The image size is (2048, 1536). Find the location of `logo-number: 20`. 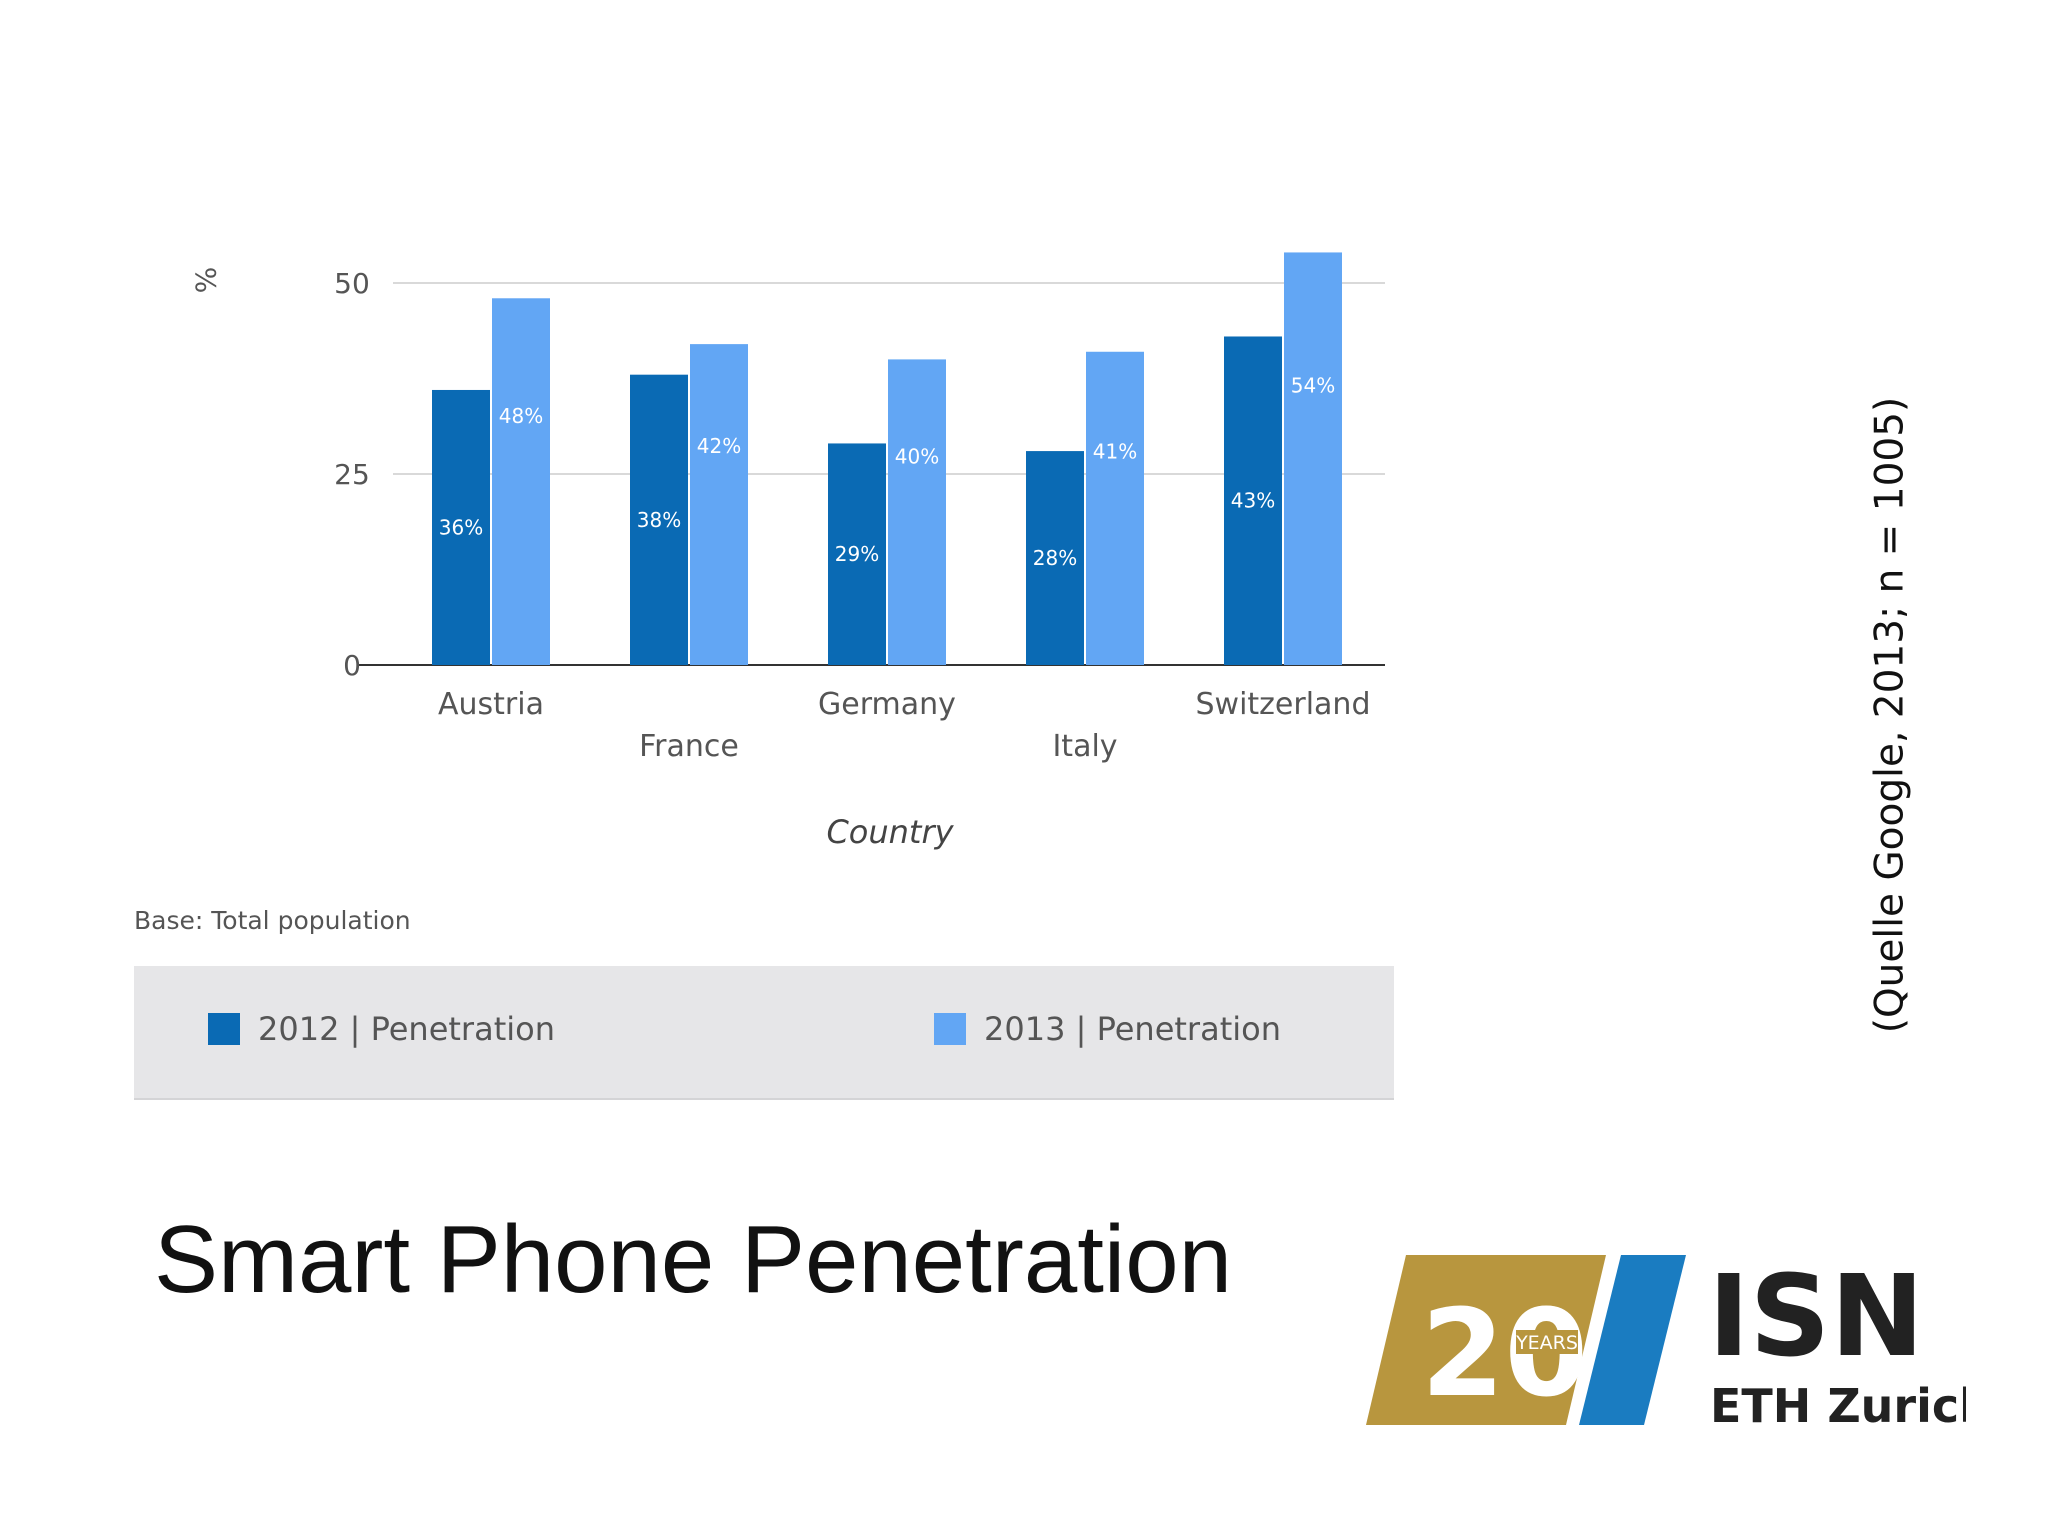

logo-number: 20 is located at coordinates (1504, 1354).